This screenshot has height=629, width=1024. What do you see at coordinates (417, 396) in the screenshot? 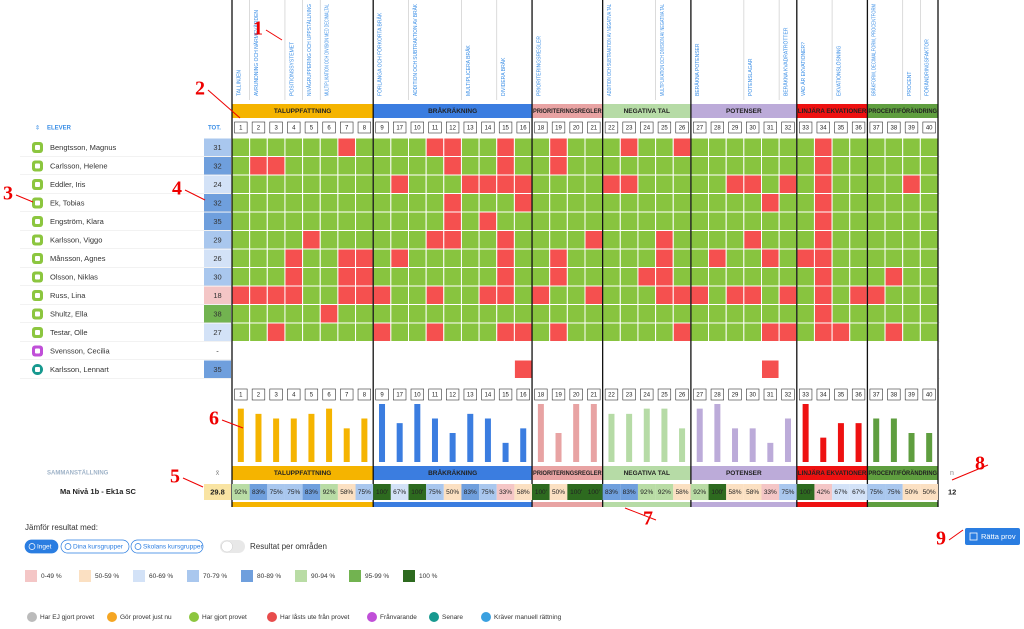
I see `question-number: 10` at bounding box center [417, 396].